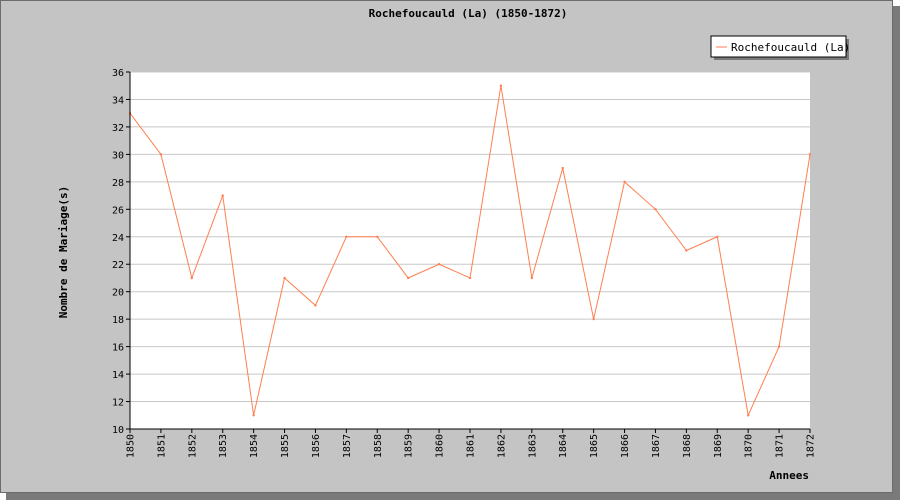 The image size is (900, 500). I want to click on x-tick-label: 1871, so click(780, 446).